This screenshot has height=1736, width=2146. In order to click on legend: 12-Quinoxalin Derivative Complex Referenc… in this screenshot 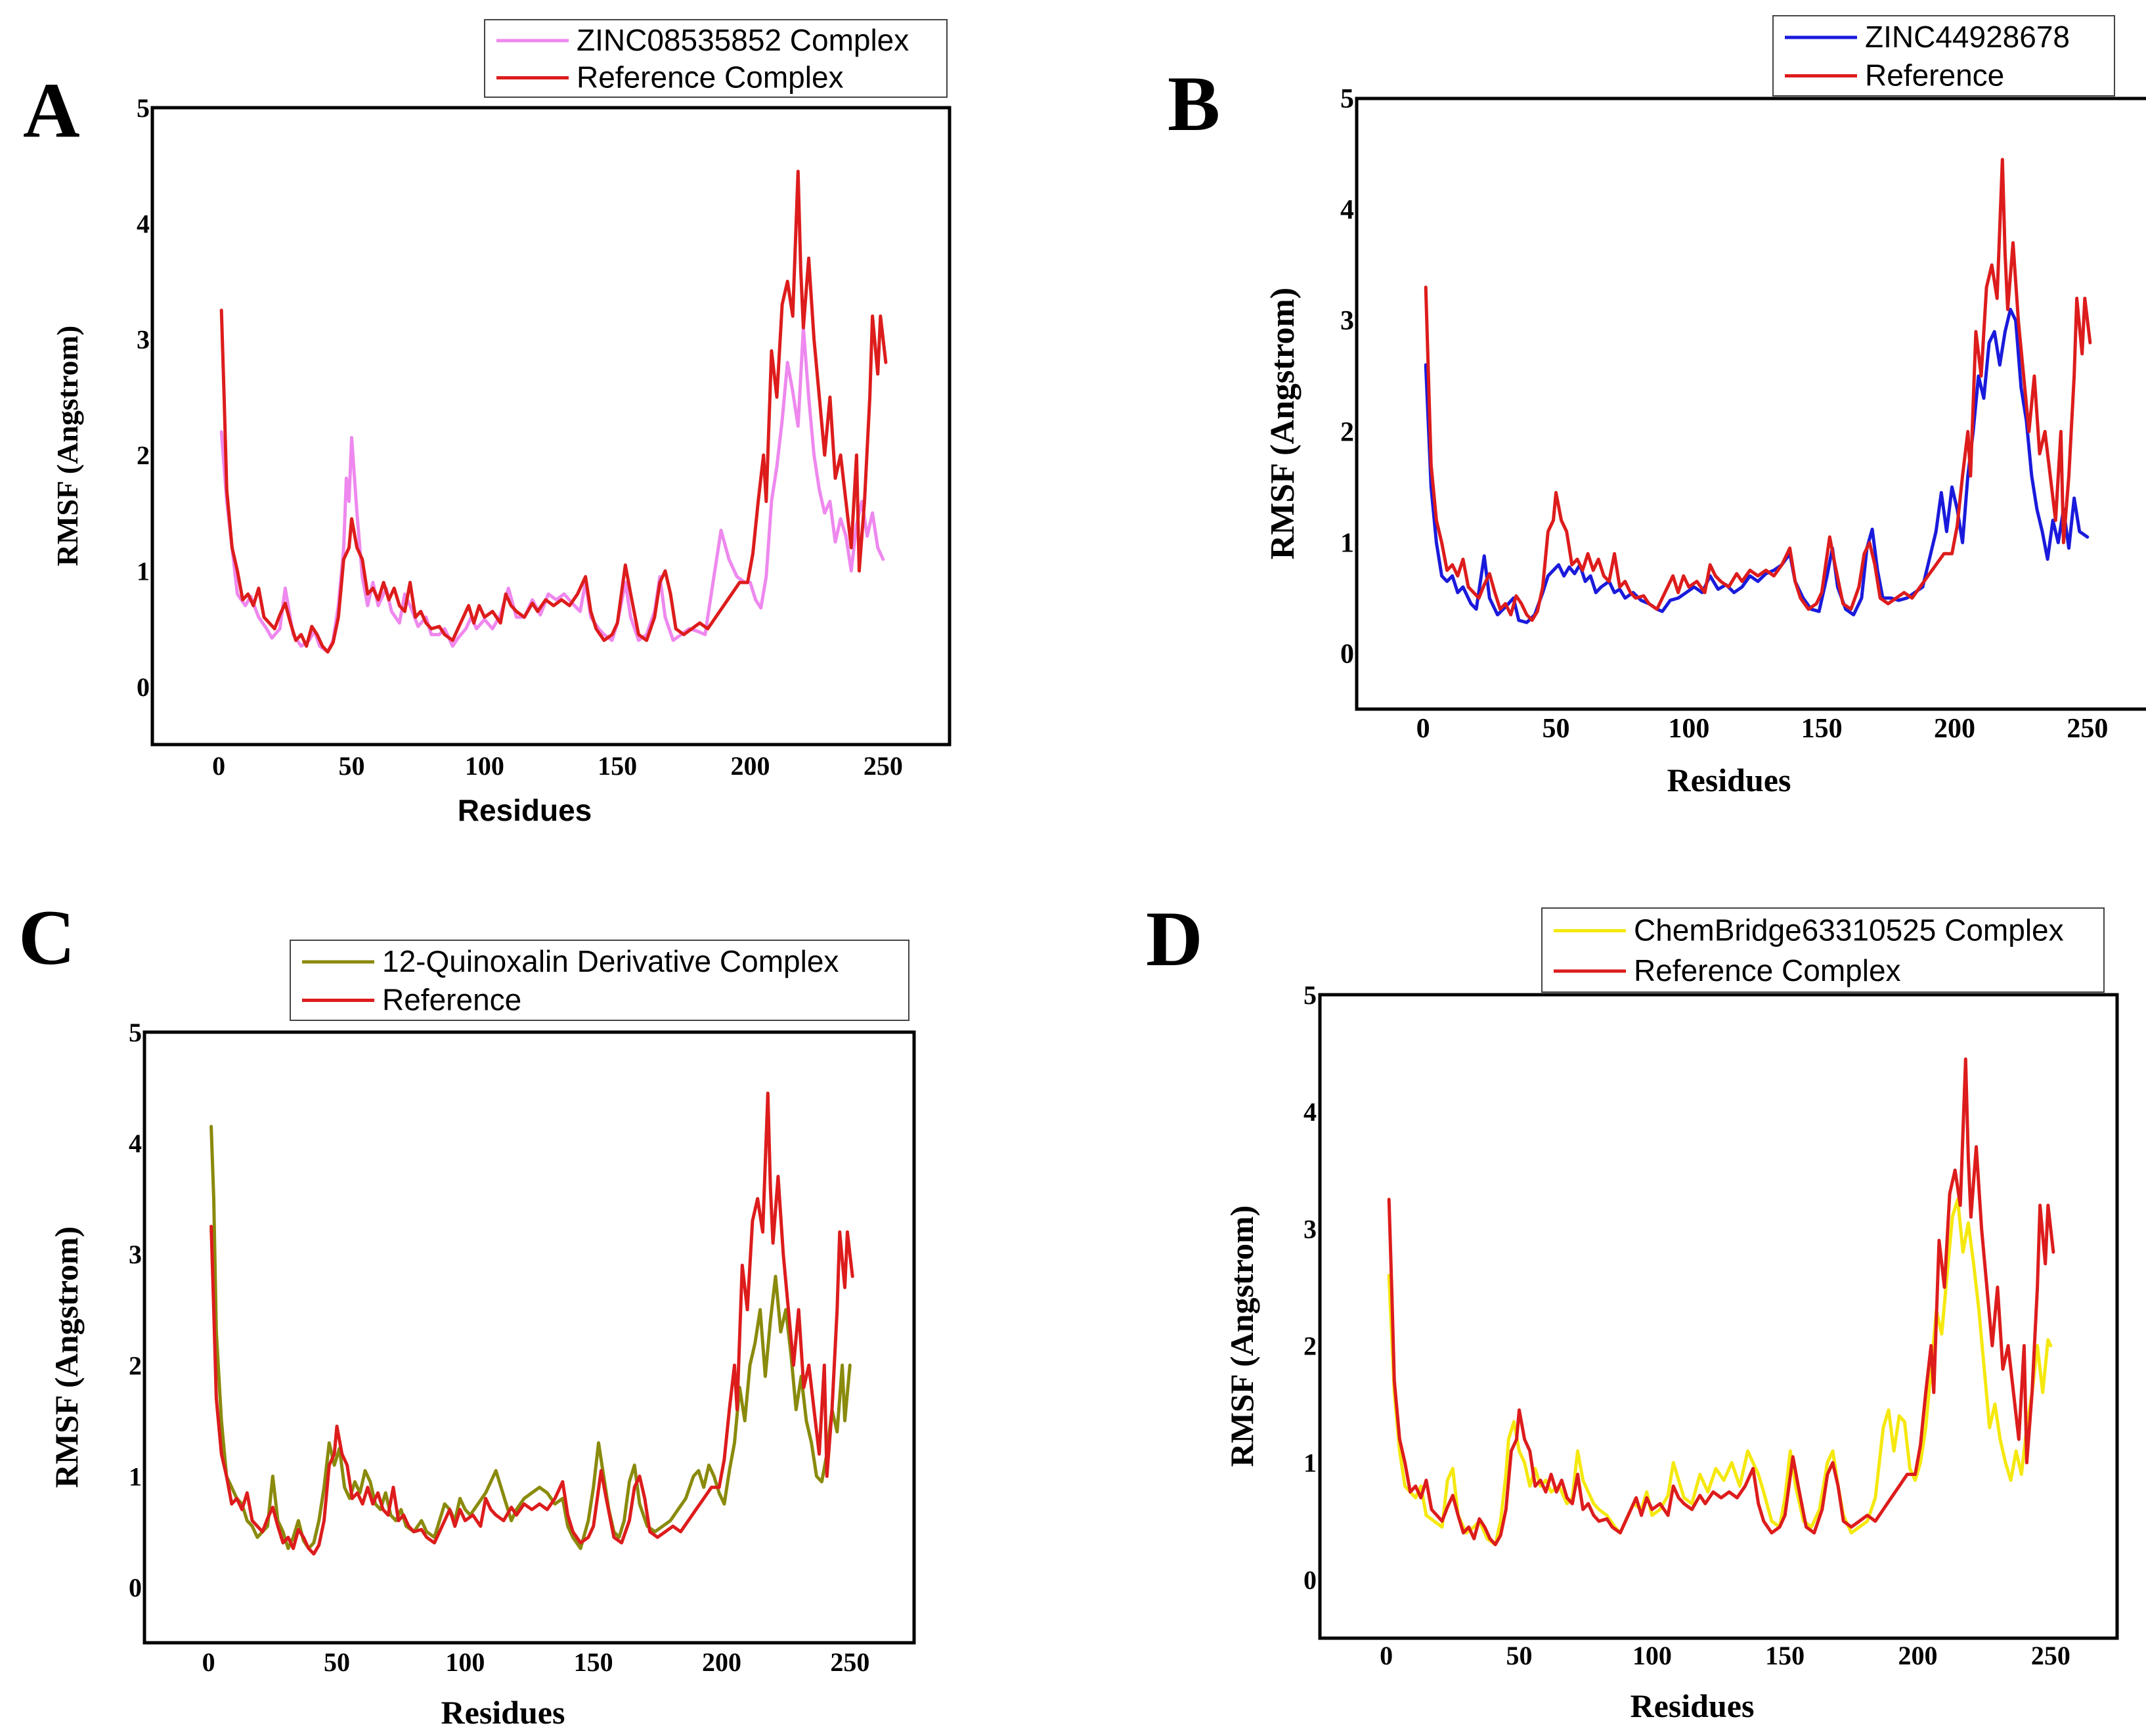, I will do `click(599, 980)`.